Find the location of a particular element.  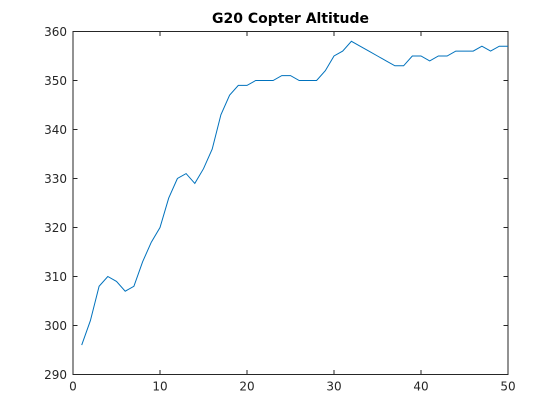

y-tick-label: 340 is located at coordinates (55, 130).